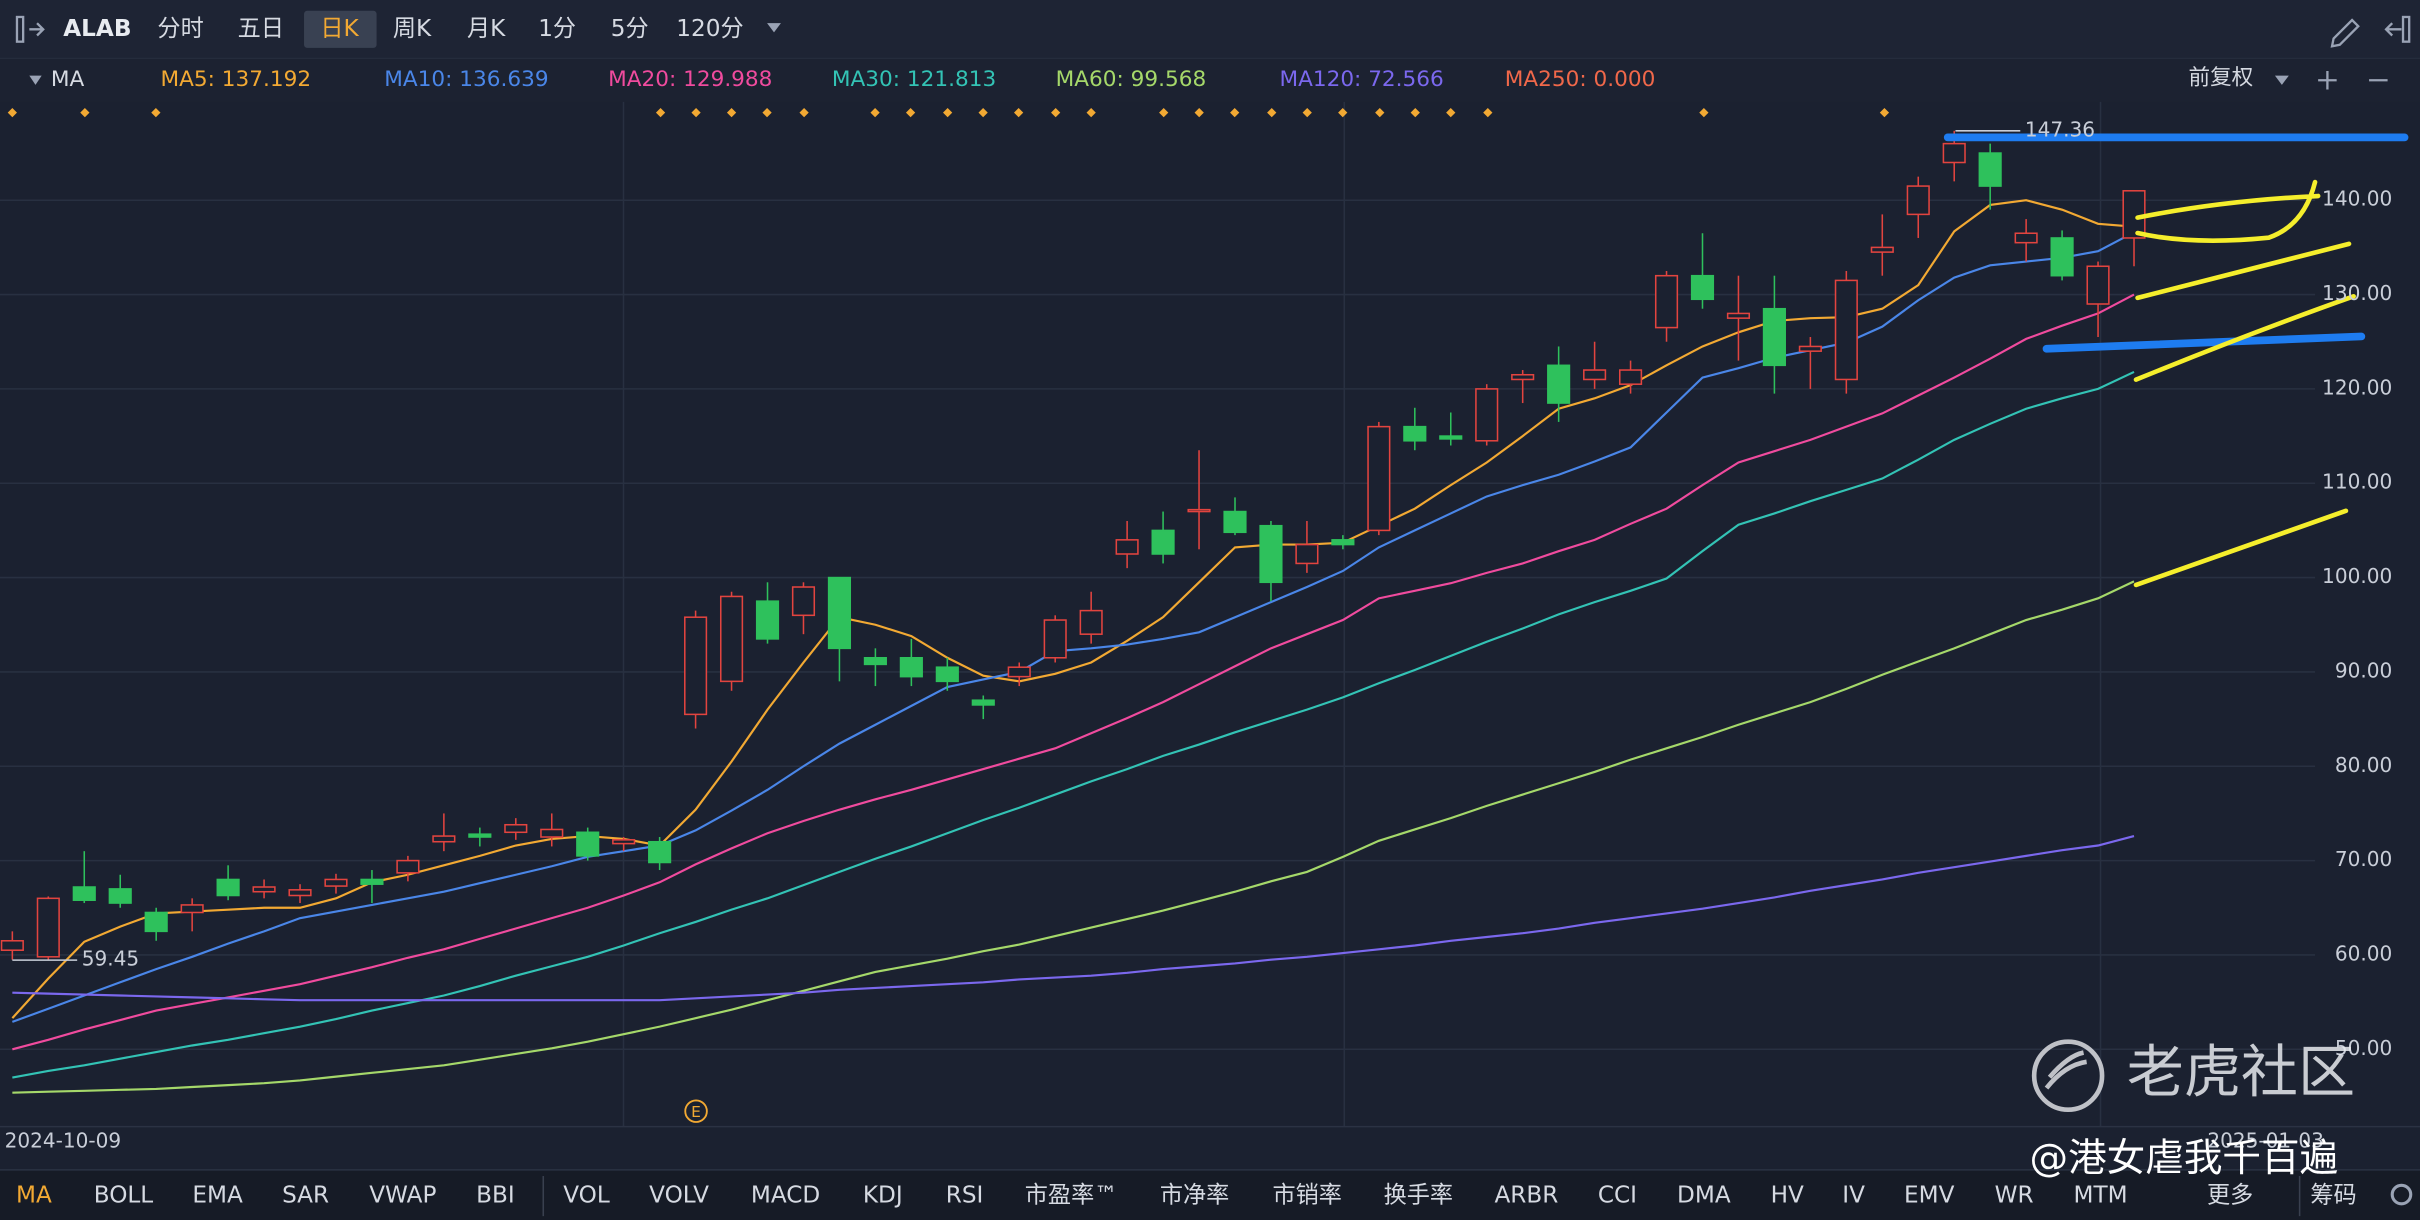 The image size is (2420, 1220). What do you see at coordinates (1787, 1196) in the screenshot?
I see `indicator-tab: HV` at bounding box center [1787, 1196].